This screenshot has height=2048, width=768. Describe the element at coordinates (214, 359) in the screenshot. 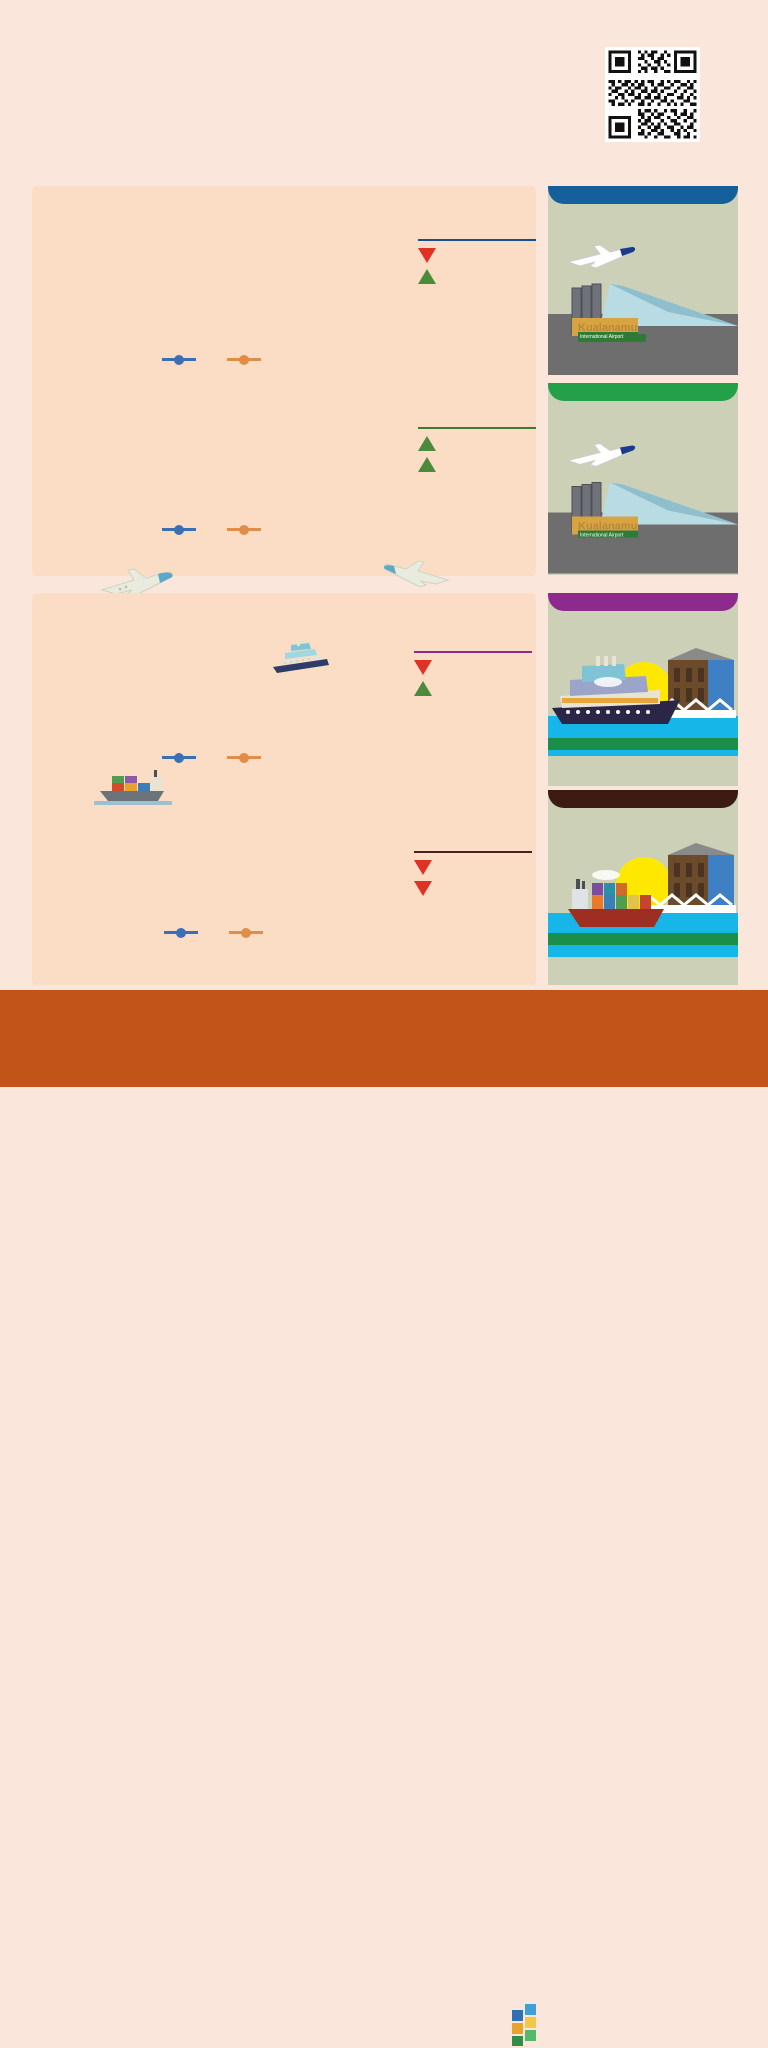

I see `air-domestic-legend` at that location.